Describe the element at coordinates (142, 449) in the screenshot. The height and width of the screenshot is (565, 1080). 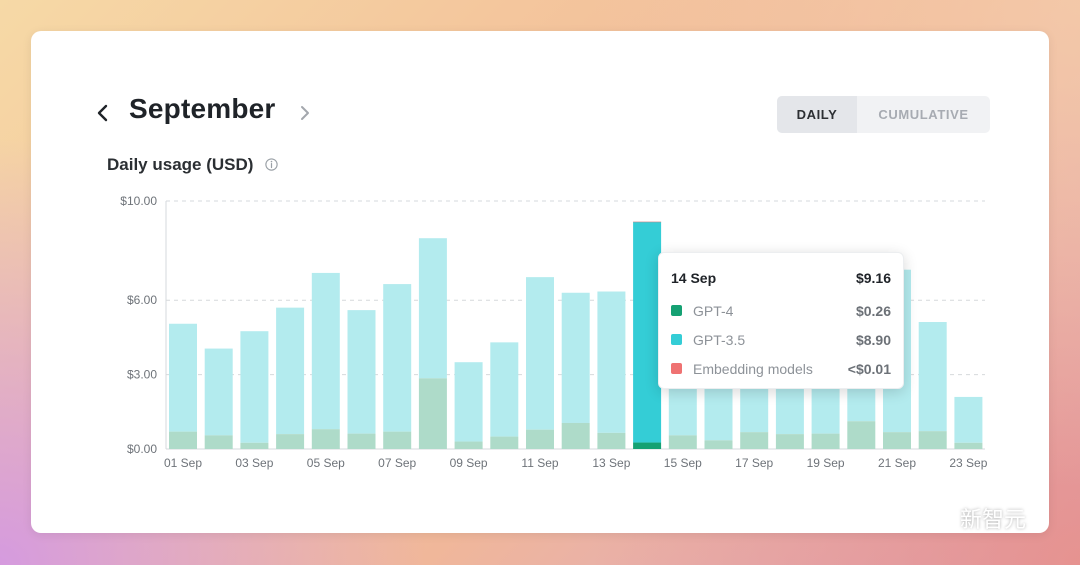
I see `y-tick-label: $0.00` at that location.